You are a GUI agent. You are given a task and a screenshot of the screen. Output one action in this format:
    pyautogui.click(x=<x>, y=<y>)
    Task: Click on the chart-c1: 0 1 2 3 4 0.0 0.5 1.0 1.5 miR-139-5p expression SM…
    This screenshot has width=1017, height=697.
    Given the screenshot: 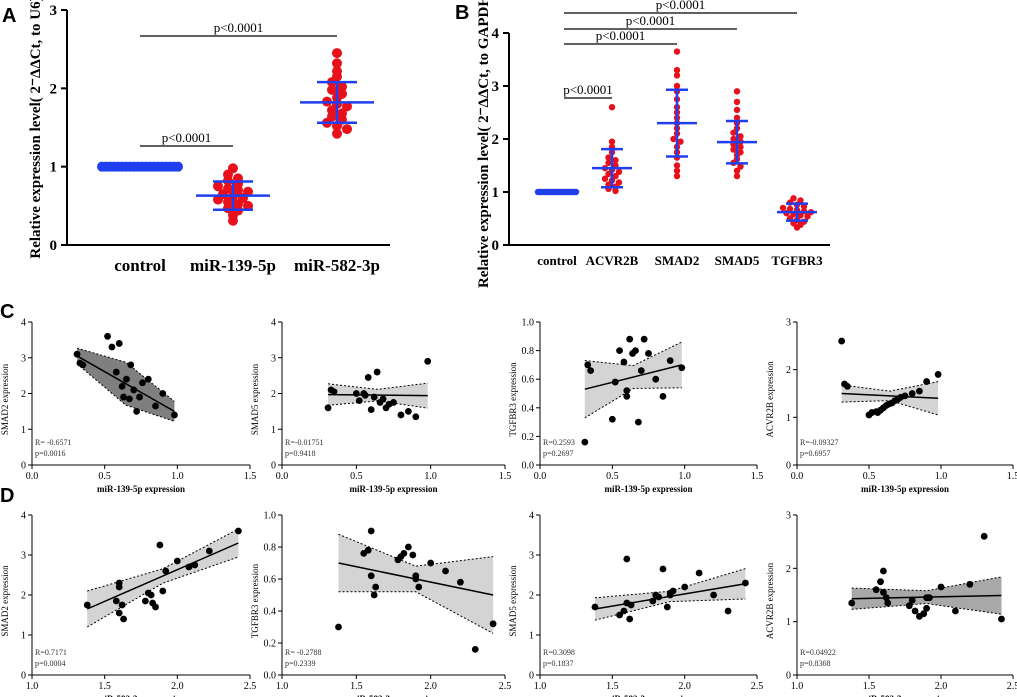 What is the action you would take?
    pyautogui.click(x=128, y=406)
    